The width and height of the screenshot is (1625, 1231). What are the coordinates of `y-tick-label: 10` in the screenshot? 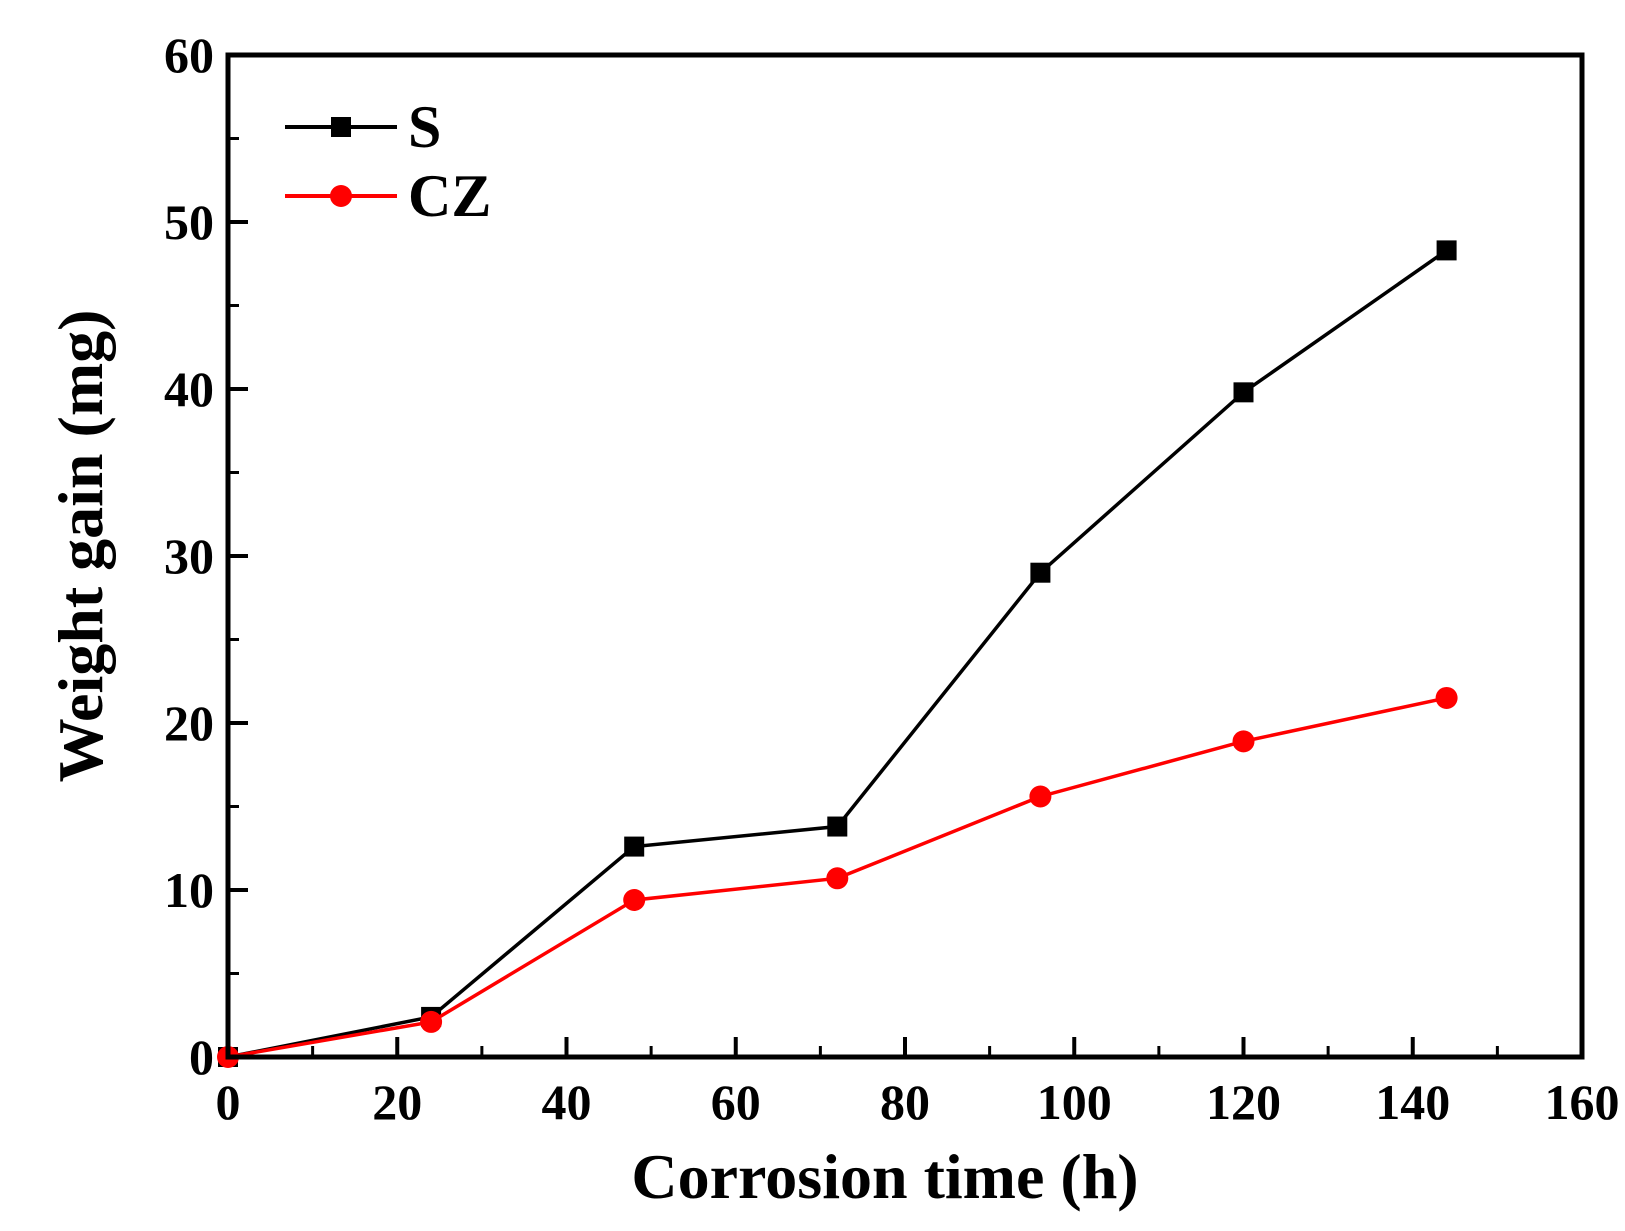 It's located at (189, 890).